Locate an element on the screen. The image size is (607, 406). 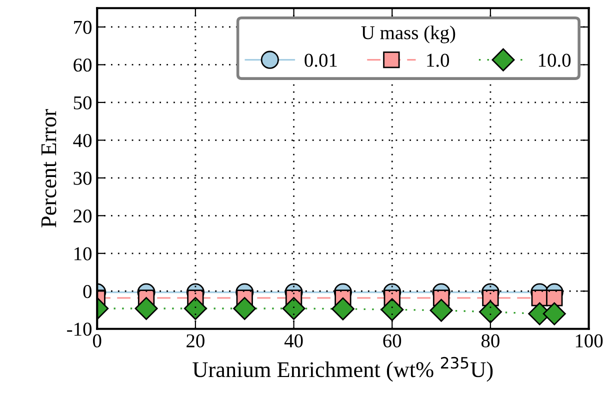
legend-label: 1.0 is located at coordinates (438, 60).